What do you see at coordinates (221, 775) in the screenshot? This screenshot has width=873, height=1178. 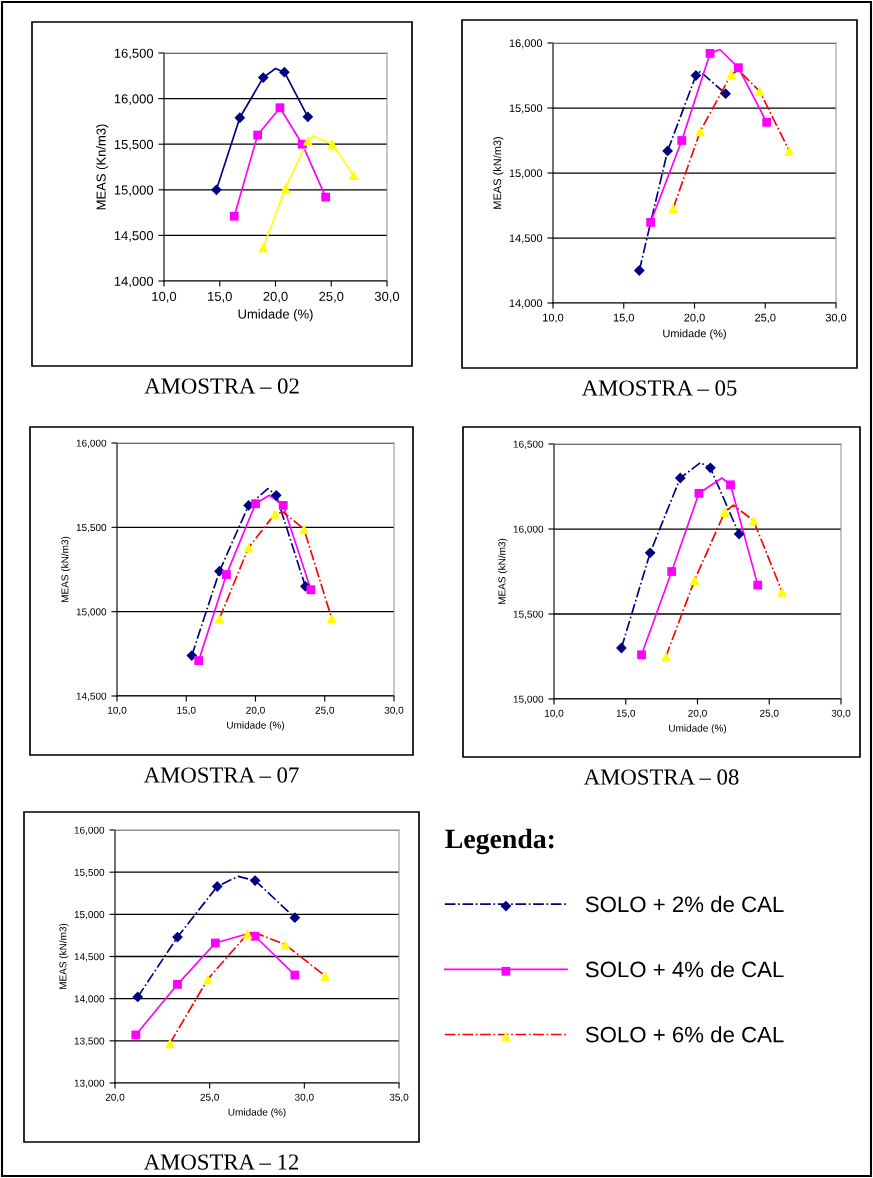 I see `text: AMOSTRA – 07` at bounding box center [221, 775].